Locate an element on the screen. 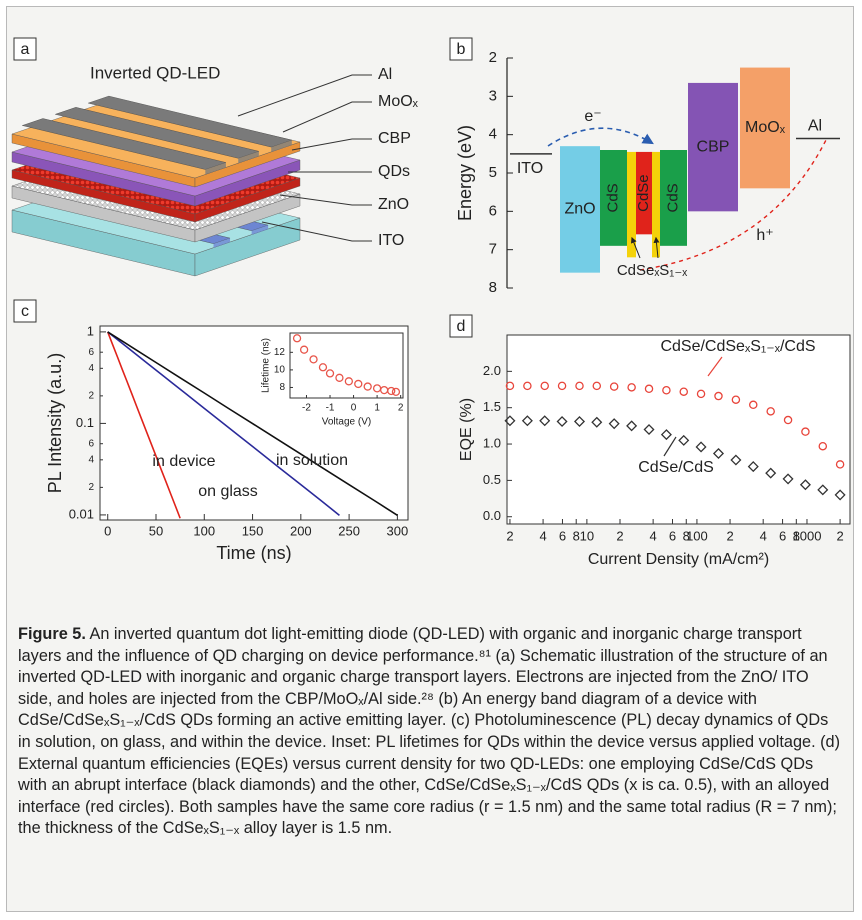 The image size is (862, 920). hole-path is located at coordinates (733, 205).